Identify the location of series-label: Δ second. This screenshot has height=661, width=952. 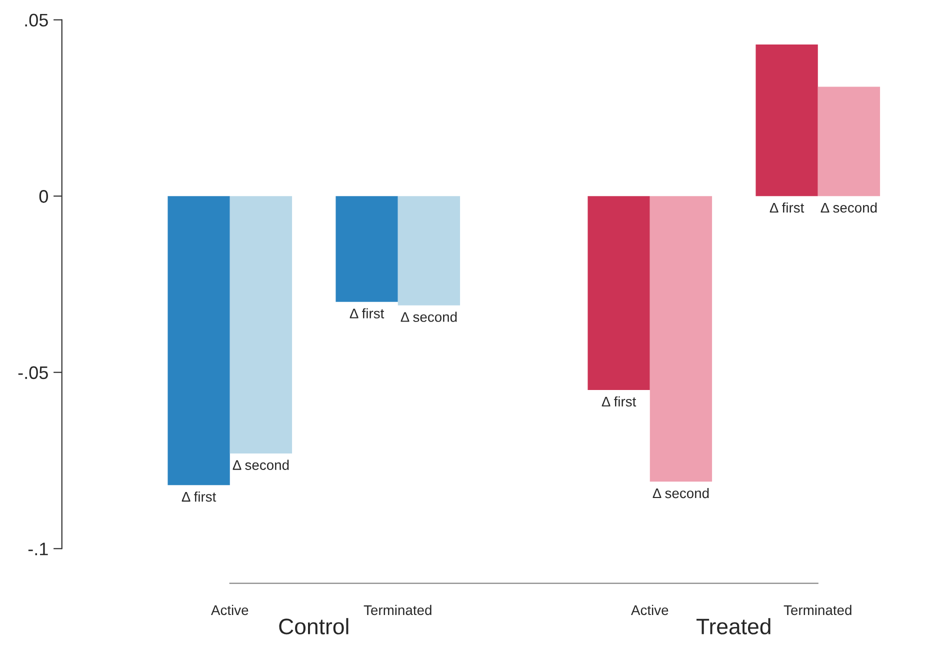
(848, 207).